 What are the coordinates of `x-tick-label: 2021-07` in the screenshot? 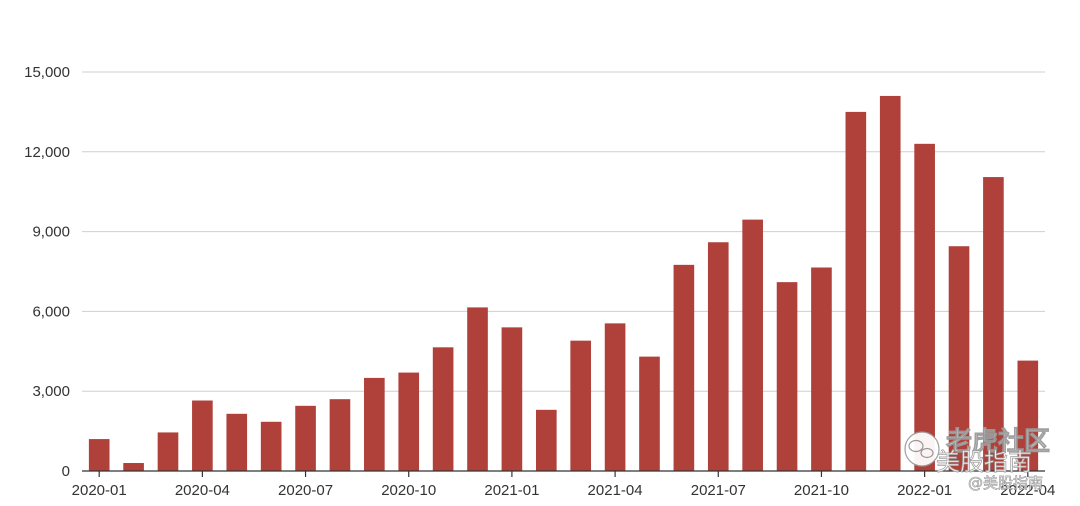 It's located at (718, 490).